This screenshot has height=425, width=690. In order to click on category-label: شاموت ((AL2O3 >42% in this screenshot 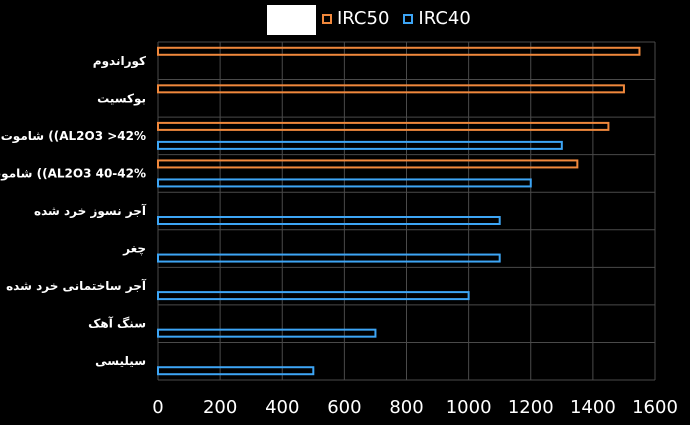, I will do `click(73, 136)`.